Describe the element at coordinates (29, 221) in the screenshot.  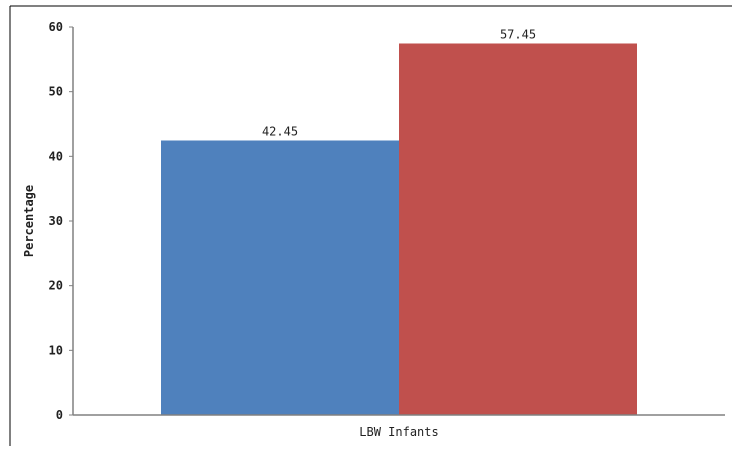
I see `y-axis-title: Percentage` at that location.